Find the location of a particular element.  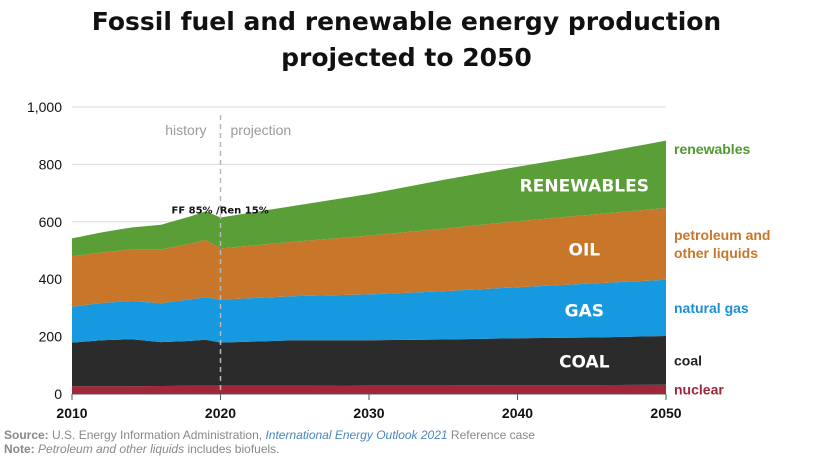

legend-label-line-petroleum-and-1: other liquids is located at coordinates (716, 253).